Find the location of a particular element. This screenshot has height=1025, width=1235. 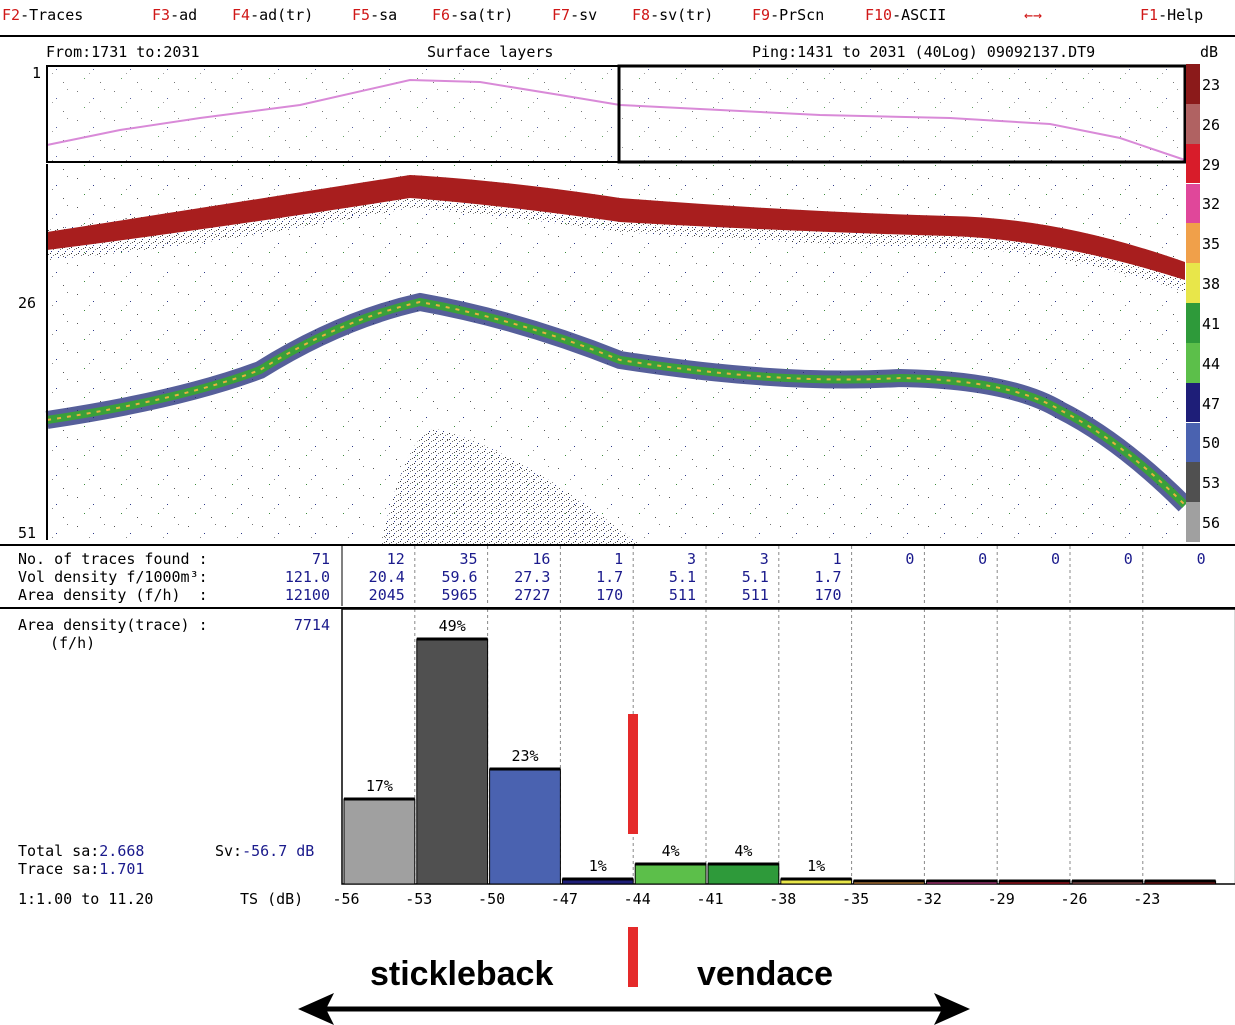

ts-tick-label: -32 is located at coordinates (928, 899).